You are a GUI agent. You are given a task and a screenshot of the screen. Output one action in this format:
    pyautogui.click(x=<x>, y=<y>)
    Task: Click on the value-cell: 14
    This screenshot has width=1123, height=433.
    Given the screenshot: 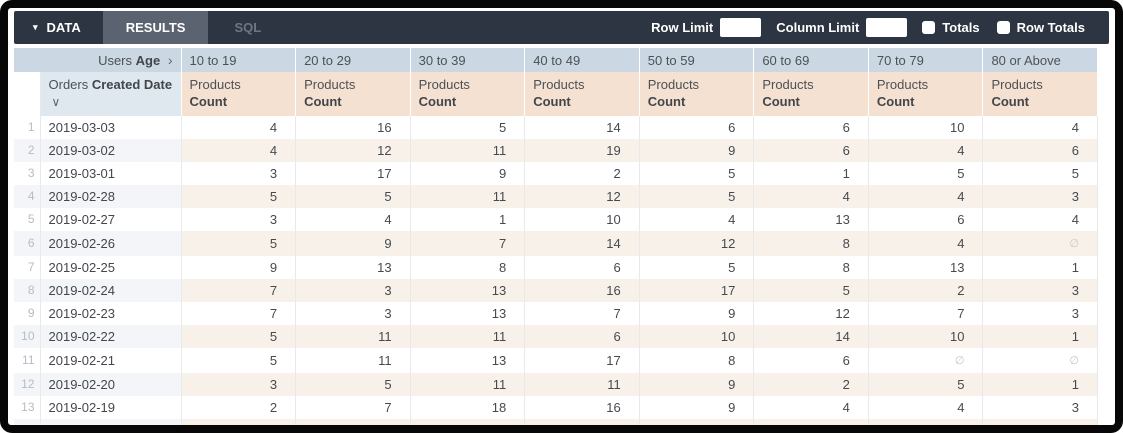 What is the action you would take?
    pyautogui.click(x=582, y=243)
    